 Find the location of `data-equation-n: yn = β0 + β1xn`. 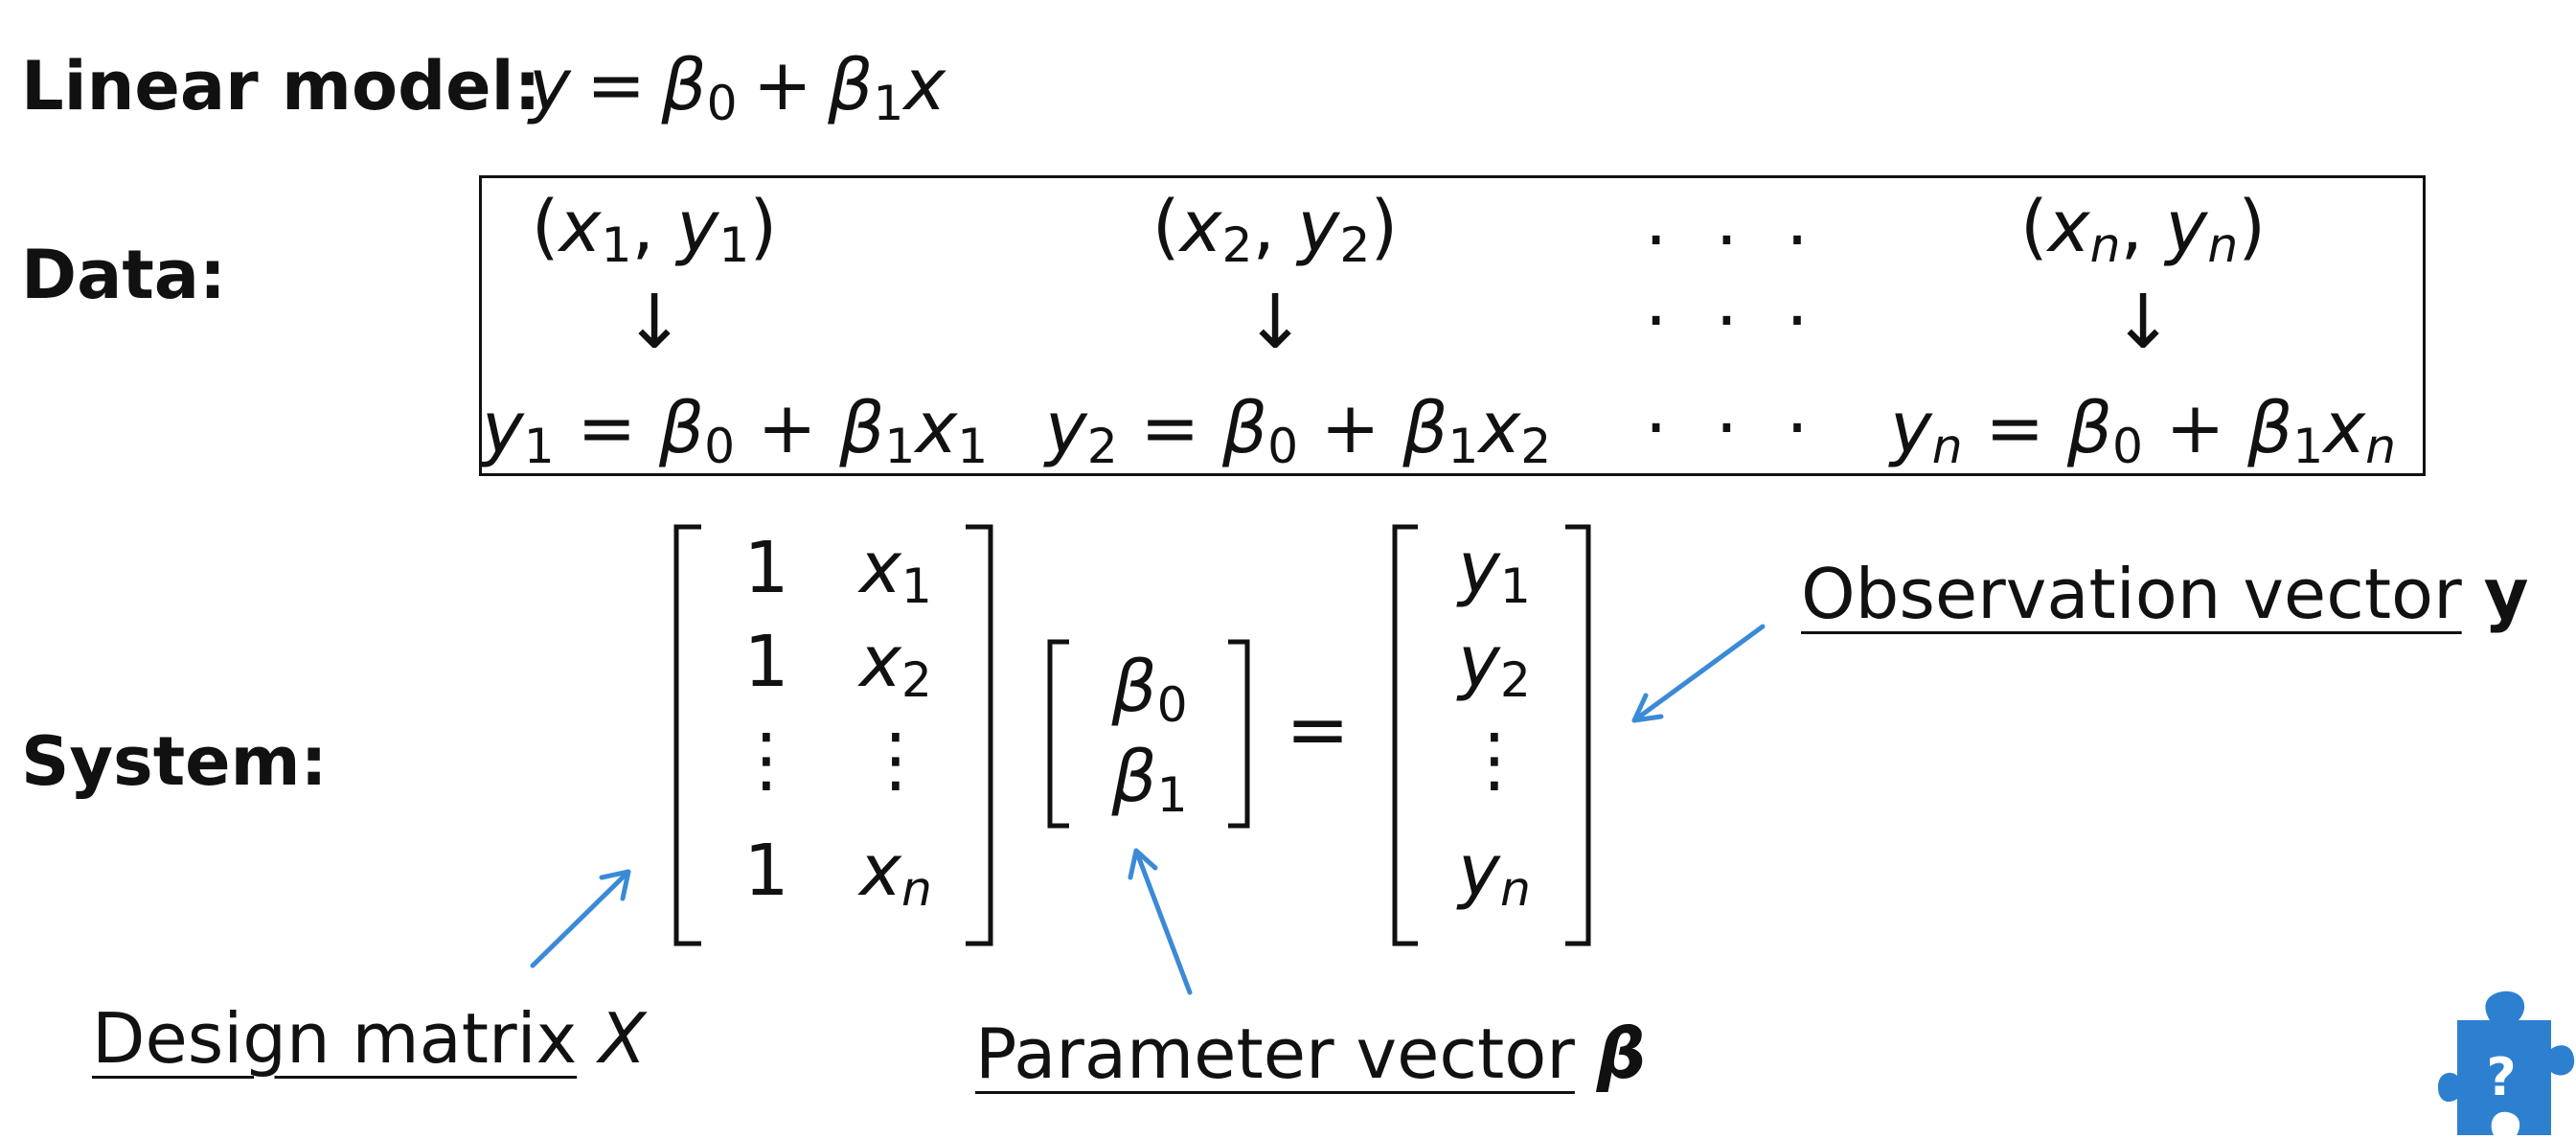

data-equation-n: yn = β0 + β1xn is located at coordinates (2143, 431).